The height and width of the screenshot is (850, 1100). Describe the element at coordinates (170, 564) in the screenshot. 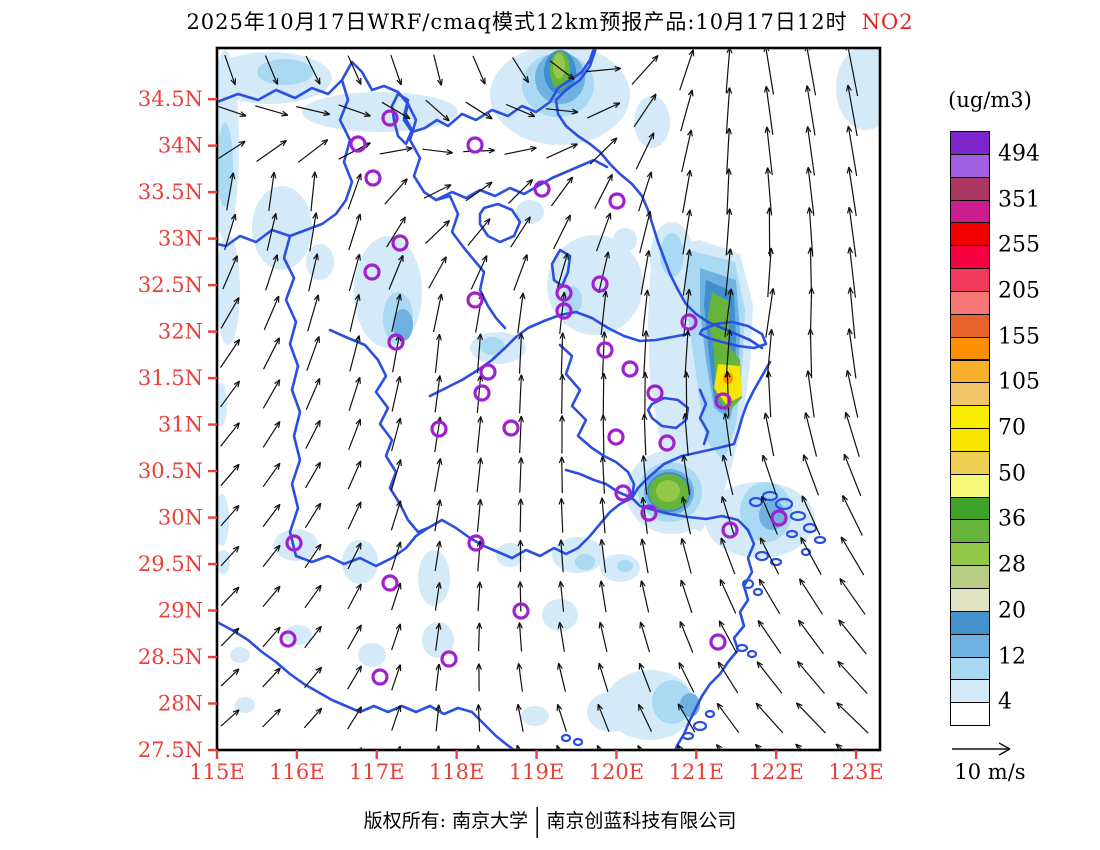

I see `lat-tick-label: 29.5N` at that location.